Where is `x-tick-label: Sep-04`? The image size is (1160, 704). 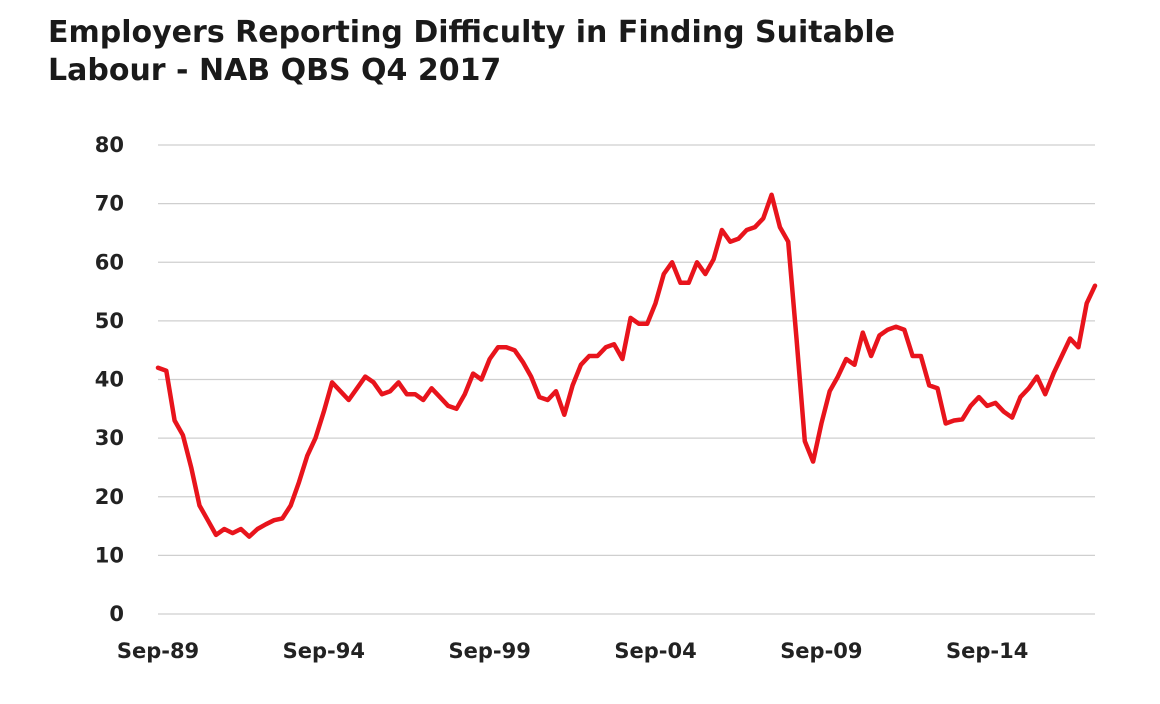 x-tick-label: Sep-04 is located at coordinates (655, 651).